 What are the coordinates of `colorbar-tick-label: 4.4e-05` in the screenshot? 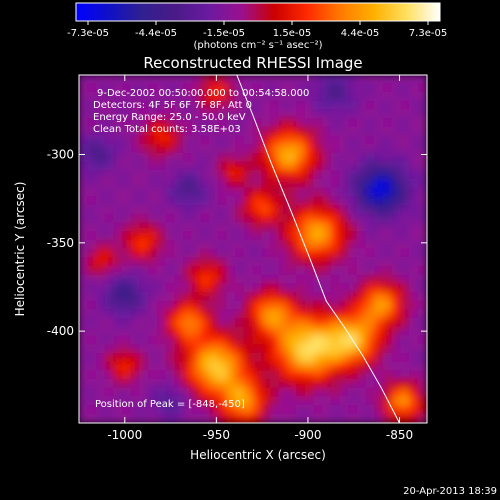 It's located at (360, 33).